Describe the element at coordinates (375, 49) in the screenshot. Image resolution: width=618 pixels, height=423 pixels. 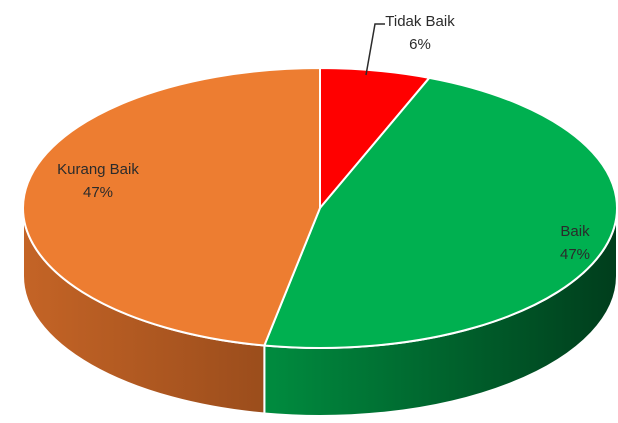
I see `tidak-baik-leader-line` at that location.